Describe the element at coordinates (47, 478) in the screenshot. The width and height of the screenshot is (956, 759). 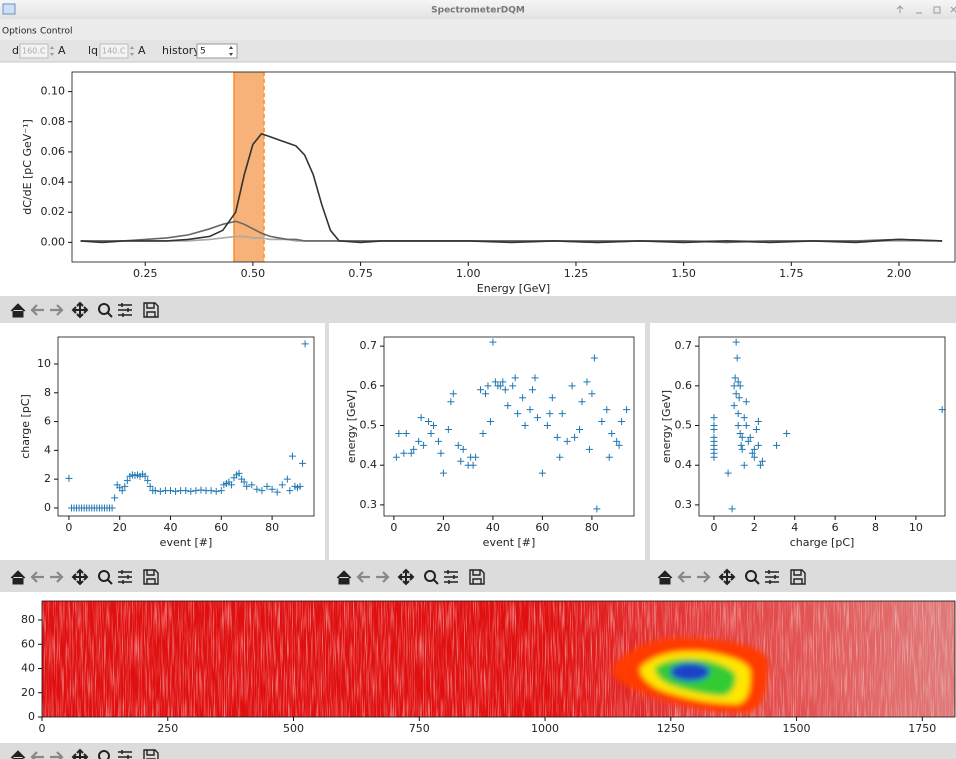
I see `y-tick-label: 2` at that location.